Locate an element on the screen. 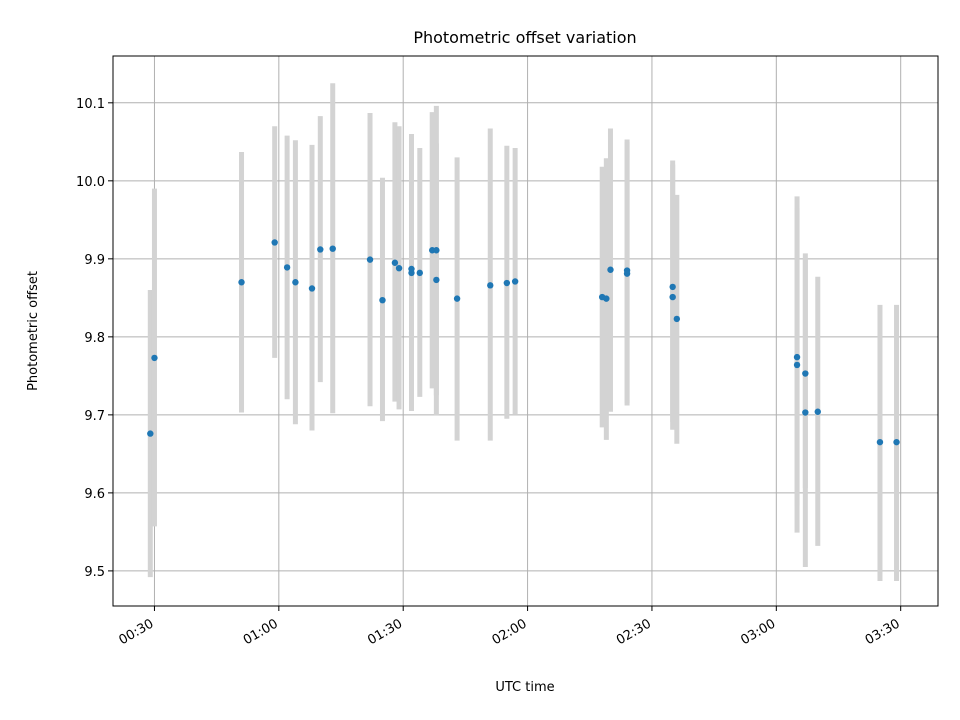 The width and height of the screenshot is (960, 720). y-tick-label: 10.0 is located at coordinates (90, 182).